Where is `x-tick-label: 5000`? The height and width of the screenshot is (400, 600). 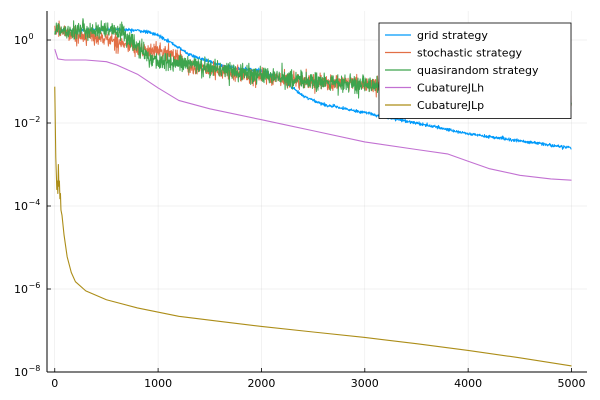
x-tick-label: 5000 is located at coordinates (571, 383).